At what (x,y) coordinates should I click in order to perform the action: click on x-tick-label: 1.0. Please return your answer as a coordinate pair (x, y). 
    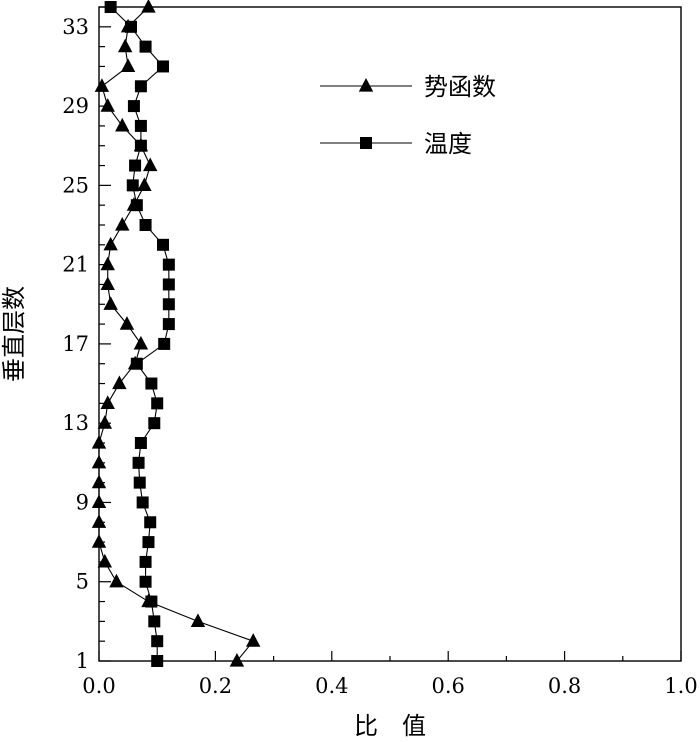
    Looking at the image, I should click on (680, 686).